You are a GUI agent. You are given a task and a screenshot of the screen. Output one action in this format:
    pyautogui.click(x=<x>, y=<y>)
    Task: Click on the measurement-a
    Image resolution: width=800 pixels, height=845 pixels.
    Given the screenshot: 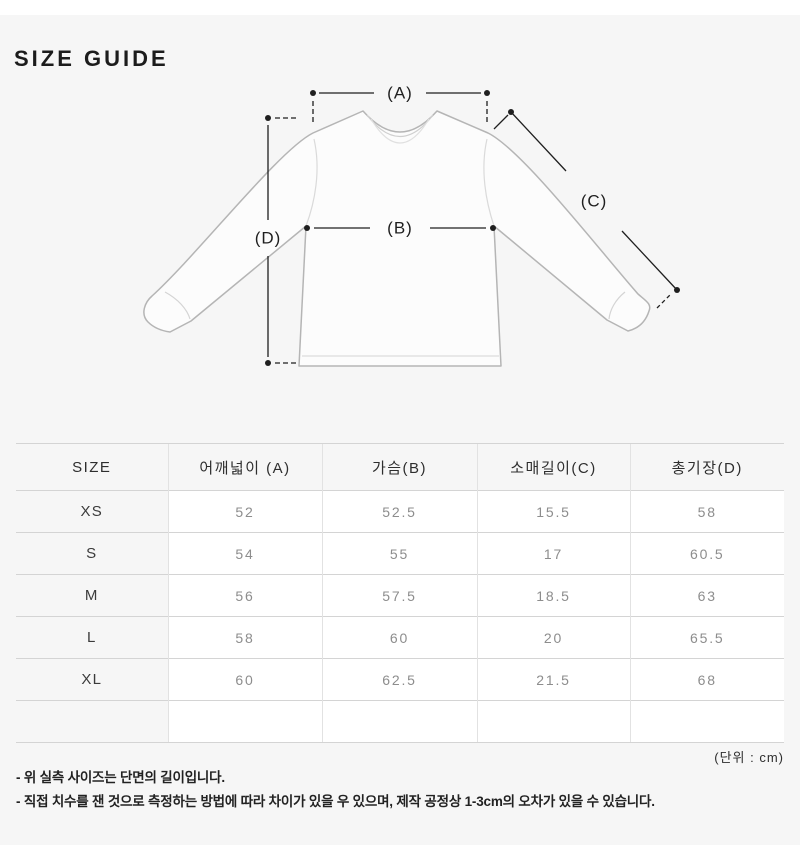 What is the action you would take?
    pyautogui.click(x=400, y=107)
    